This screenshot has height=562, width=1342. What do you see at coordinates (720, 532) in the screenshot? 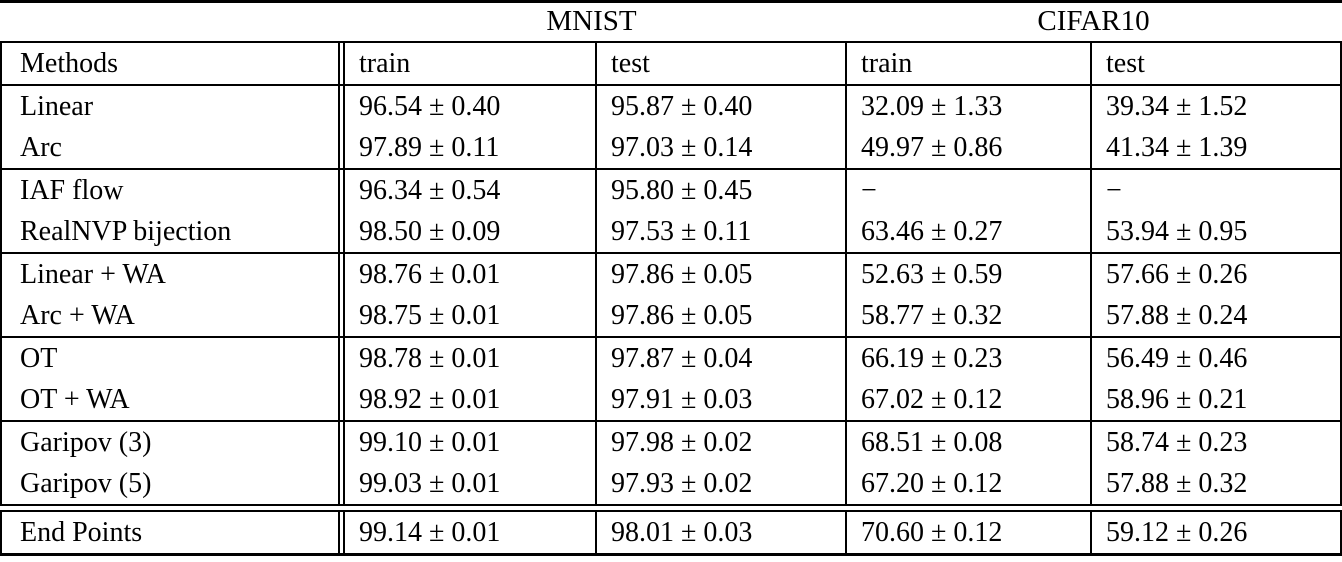
I see `value-cell-mnist-test: 98.01 ± 0.03` at bounding box center [720, 532].